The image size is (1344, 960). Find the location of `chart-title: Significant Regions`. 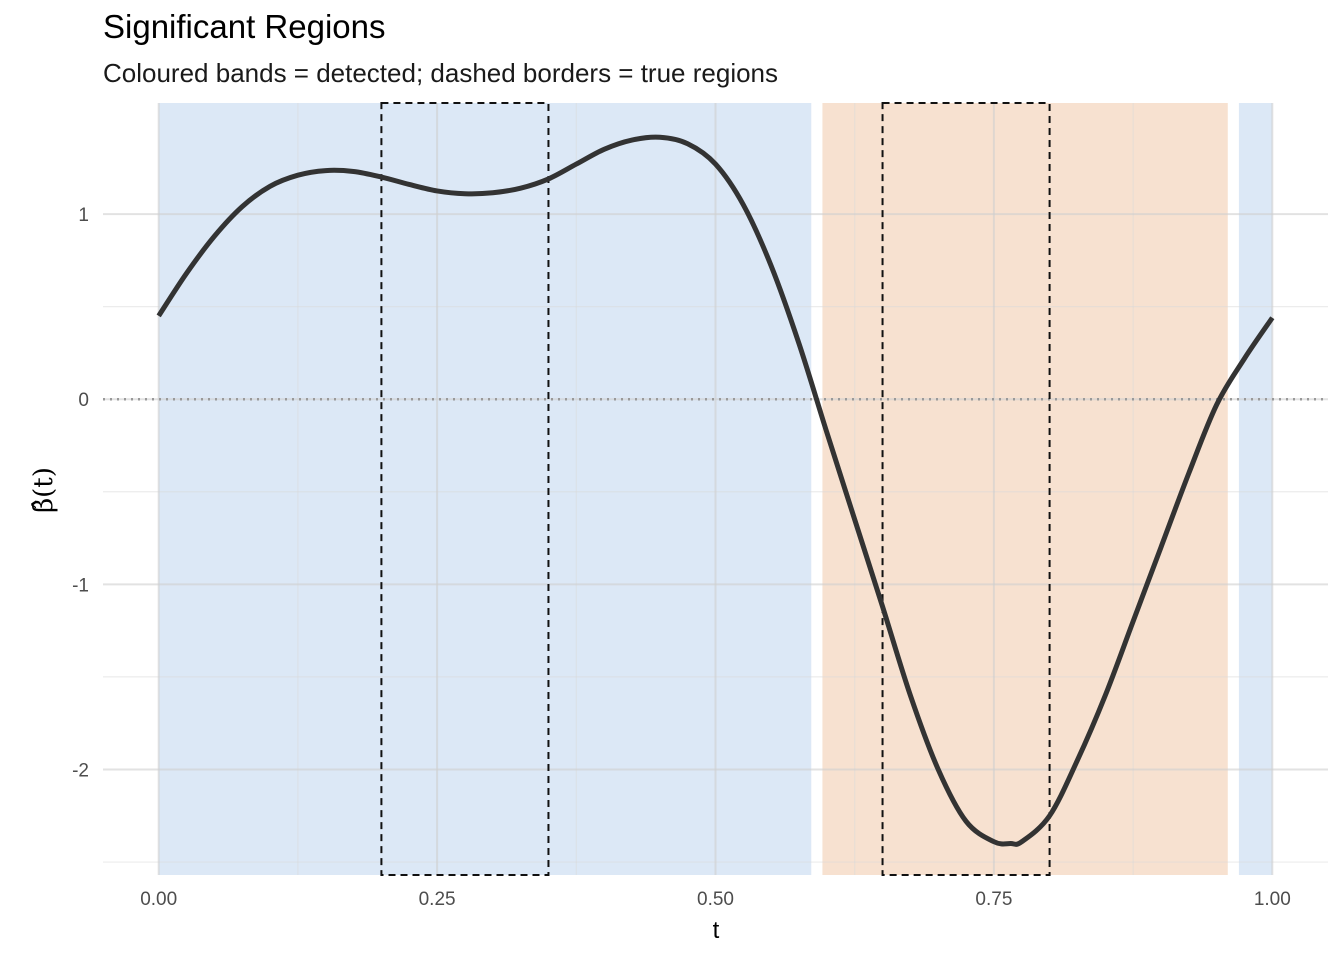

chart-title: Significant Regions is located at coordinates (244, 26).